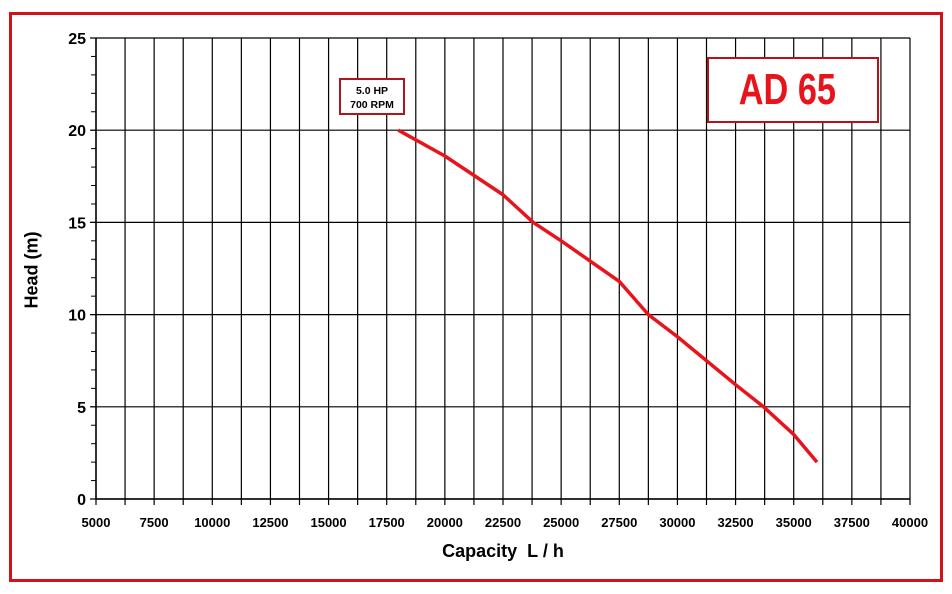 The width and height of the screenshot is (952, 594). I want to click on svg-text: 15, so click(77, 223).